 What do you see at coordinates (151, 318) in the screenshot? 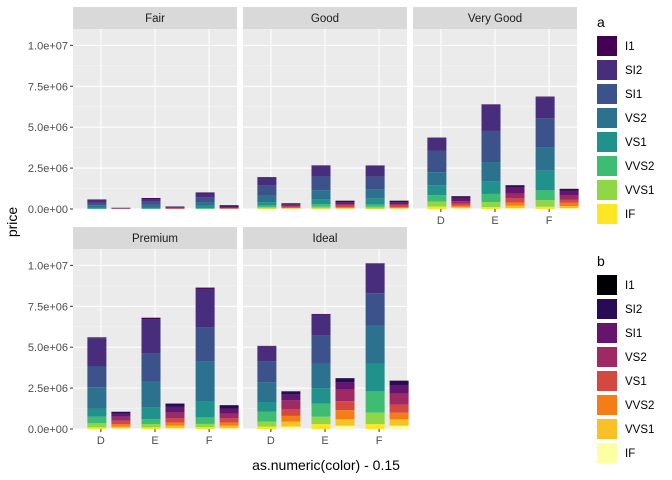
I see `bar-segment-a-i1` at bounding box center [151, 318].